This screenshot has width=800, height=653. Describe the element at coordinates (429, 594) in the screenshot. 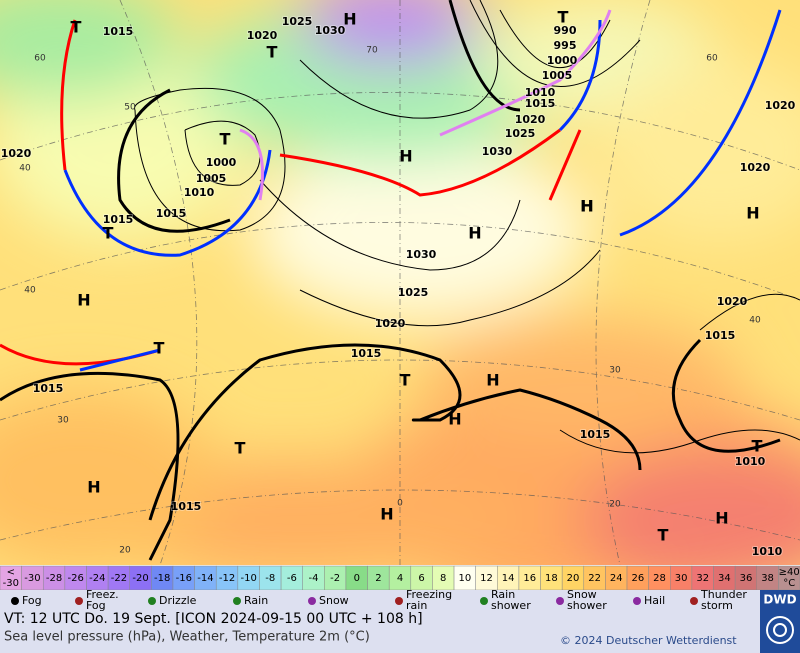

I see `weather-legend-label: Freezing` at that location.